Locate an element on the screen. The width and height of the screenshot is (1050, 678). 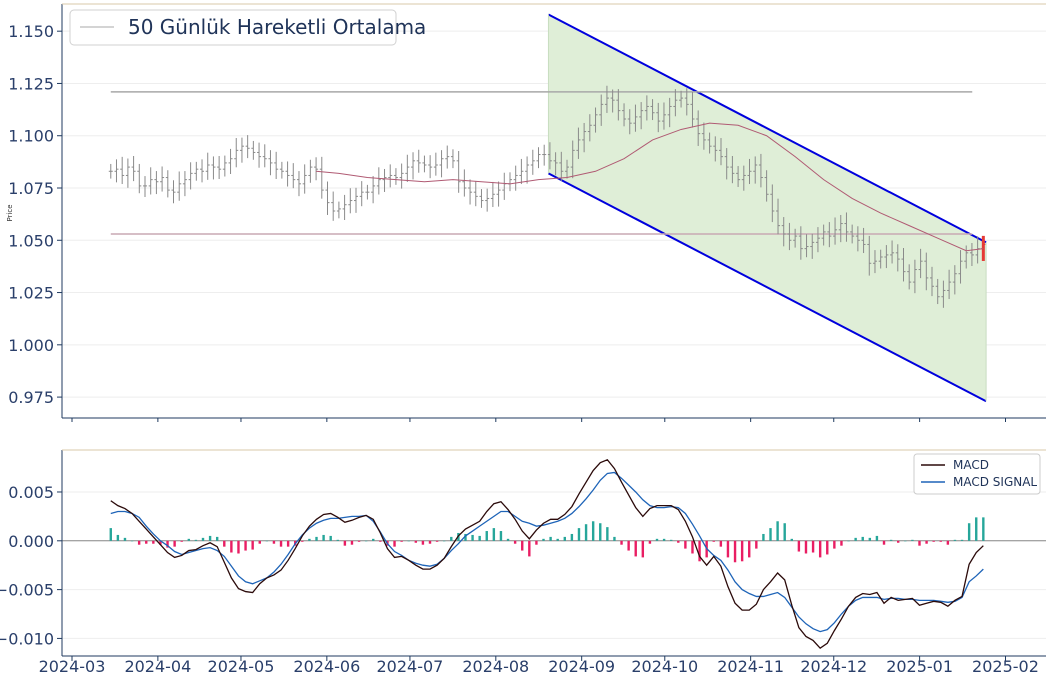
price-ylabel: Price is located at coordinates (10, 212).